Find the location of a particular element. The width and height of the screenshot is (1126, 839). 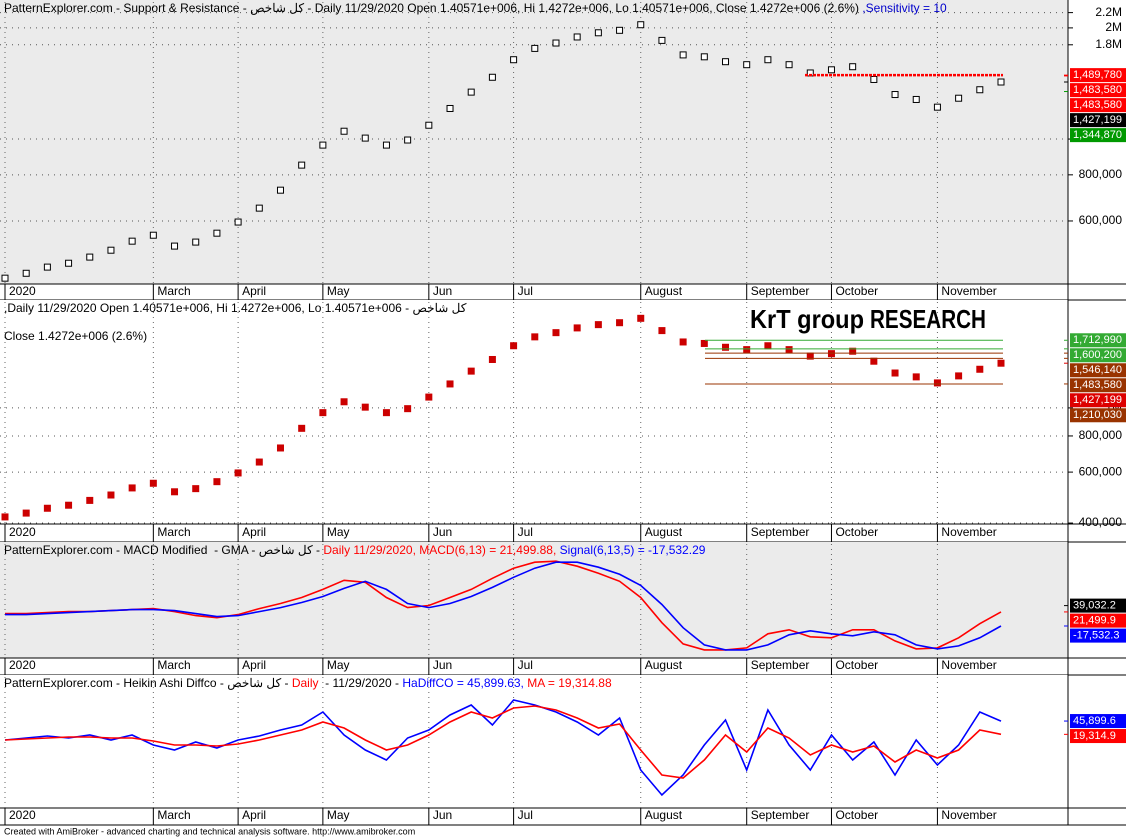

price-label: 45,899.6 is located at coordinates (1094, 721).